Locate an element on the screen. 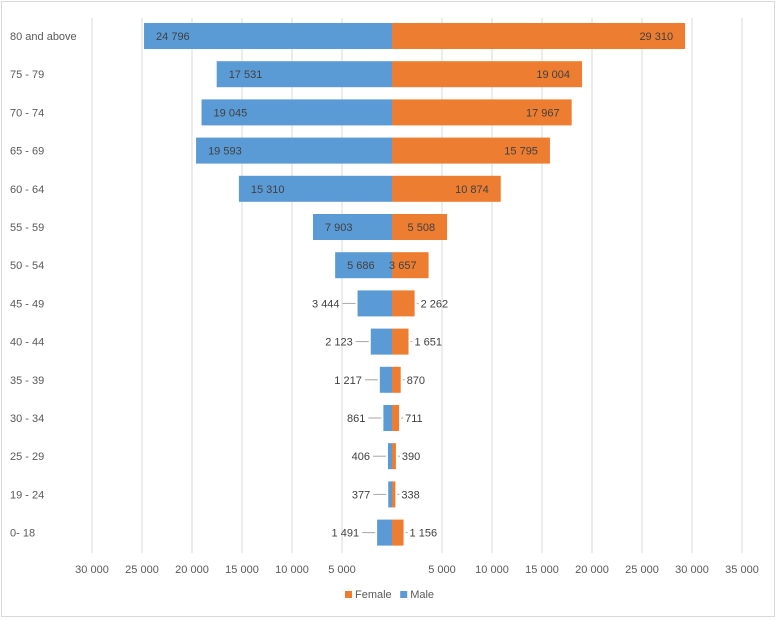 This screenshot has width=778, height=620. female-value-label: 15 795 is located at coordinates (521, 152).